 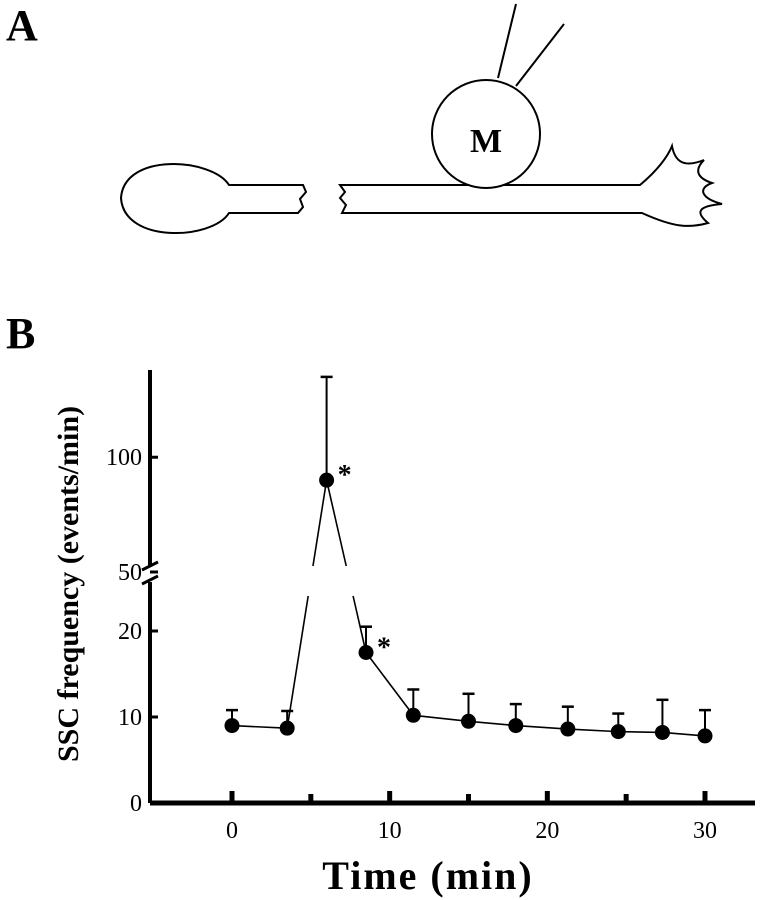 I want to click on x-axis-title: Time (min), so click(x=427, y=875).